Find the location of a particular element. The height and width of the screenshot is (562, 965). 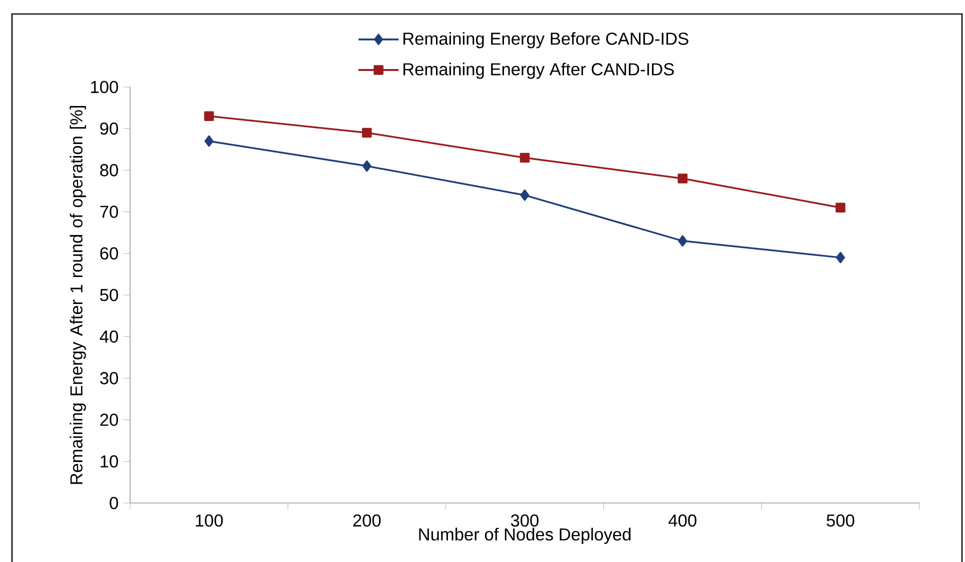

x-axis-title: Number of Nodes Deployed is located at coordinates (525, 536).